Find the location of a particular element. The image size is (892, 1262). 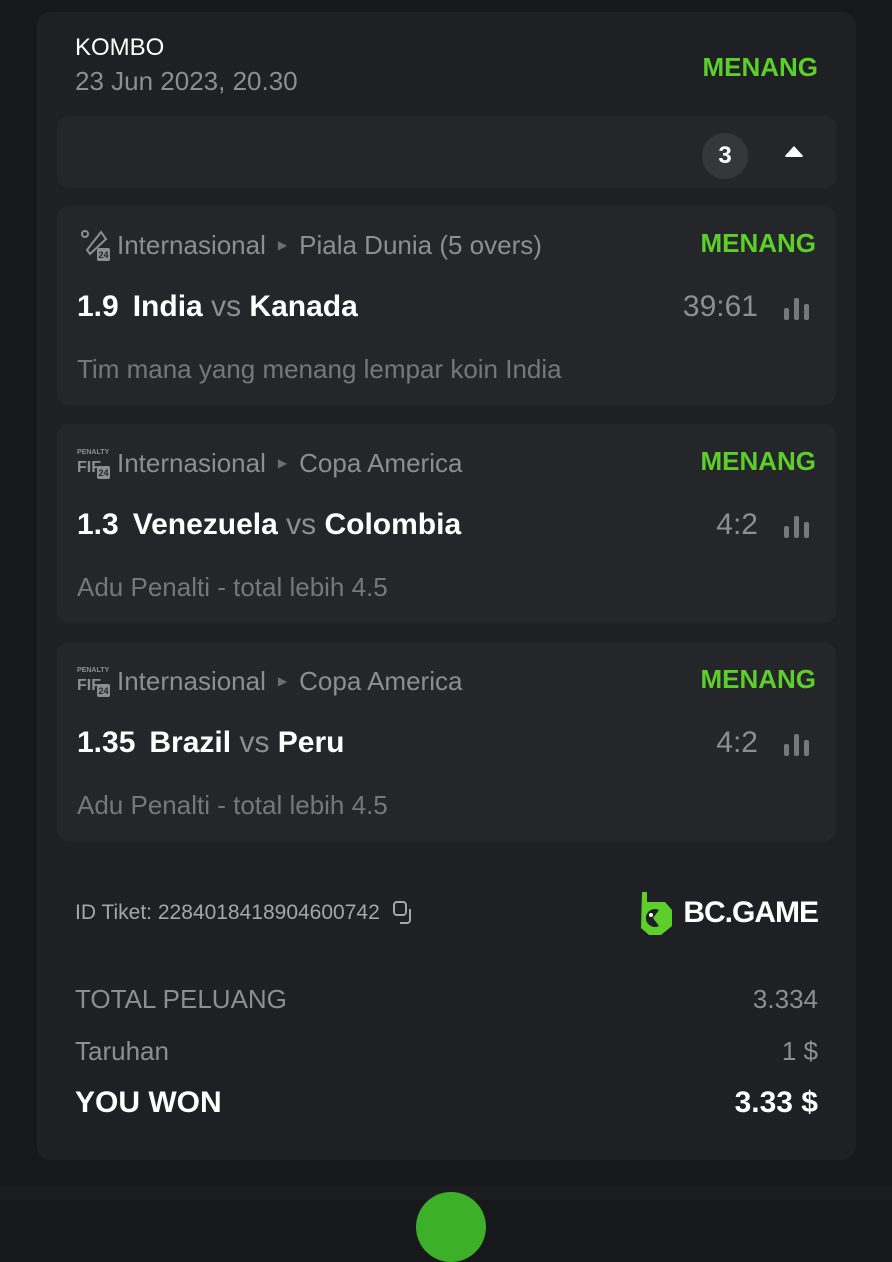

total-odds-label: TOTAL PELUANG is located at coordinates (181, 999).